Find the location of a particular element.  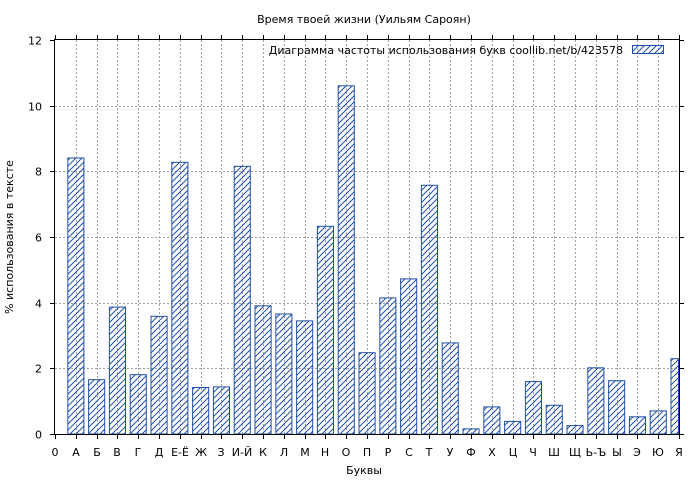

y-axis-label: % использования в тексте is located at coordinates (9, 237).